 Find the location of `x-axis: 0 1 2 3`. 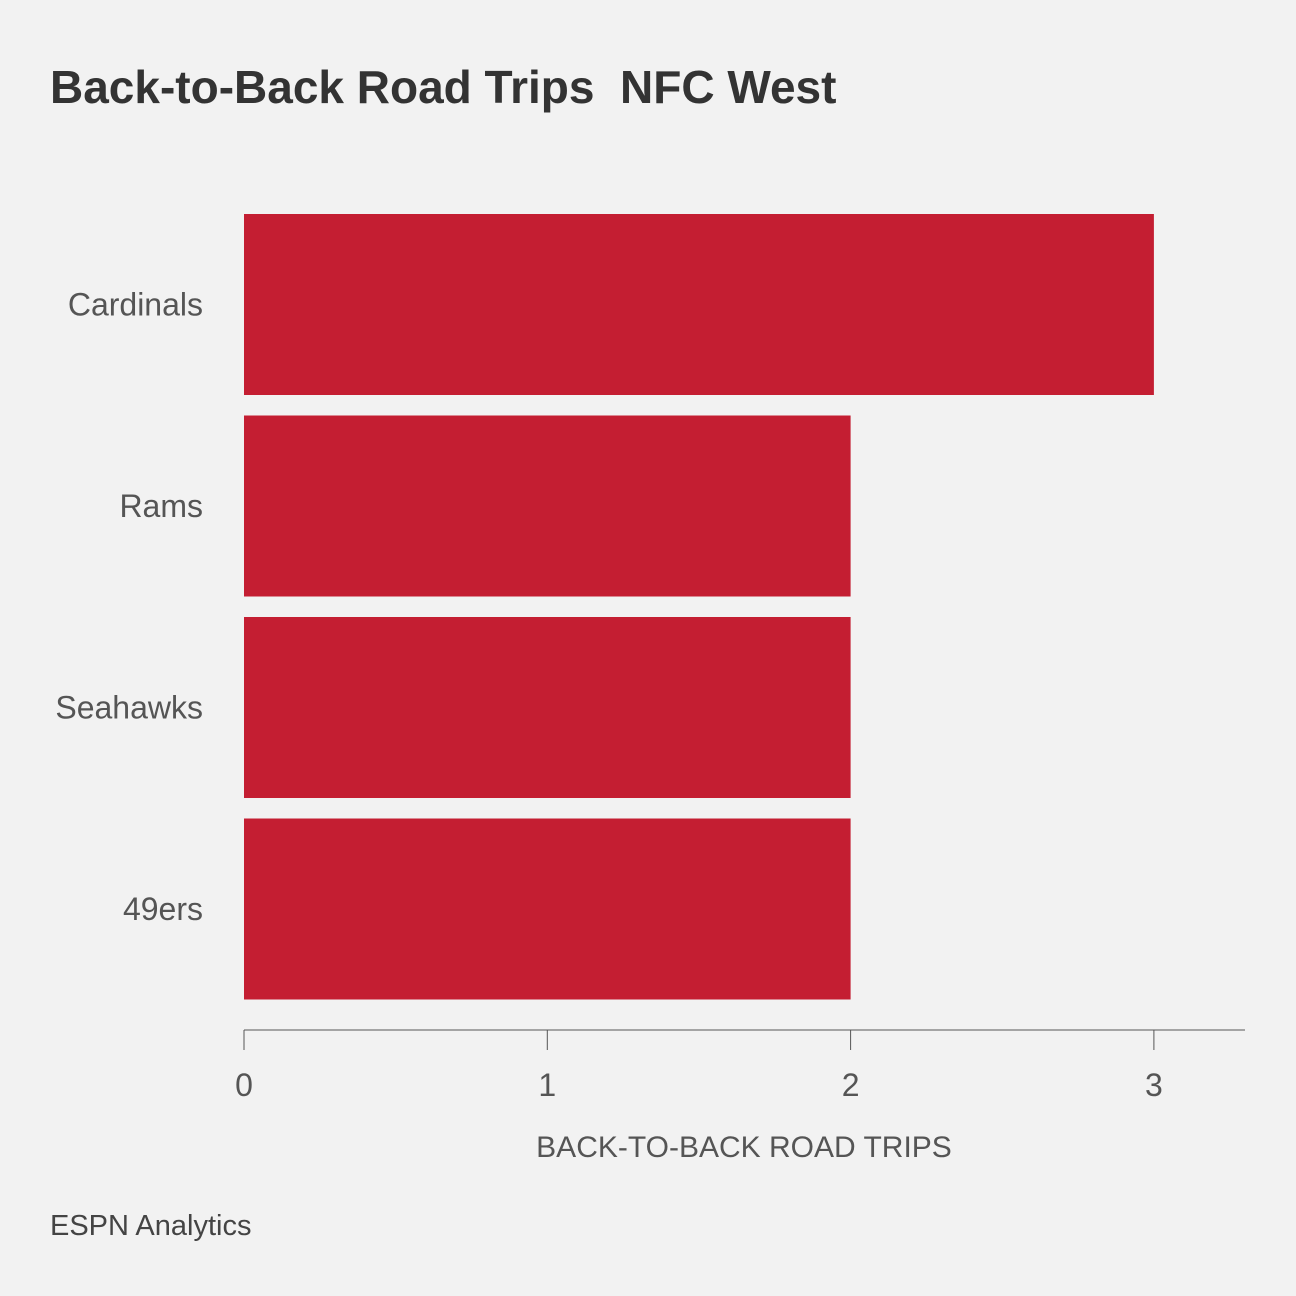

x-axis: 0 1 2 3 is located at coordinates (740, 1066).